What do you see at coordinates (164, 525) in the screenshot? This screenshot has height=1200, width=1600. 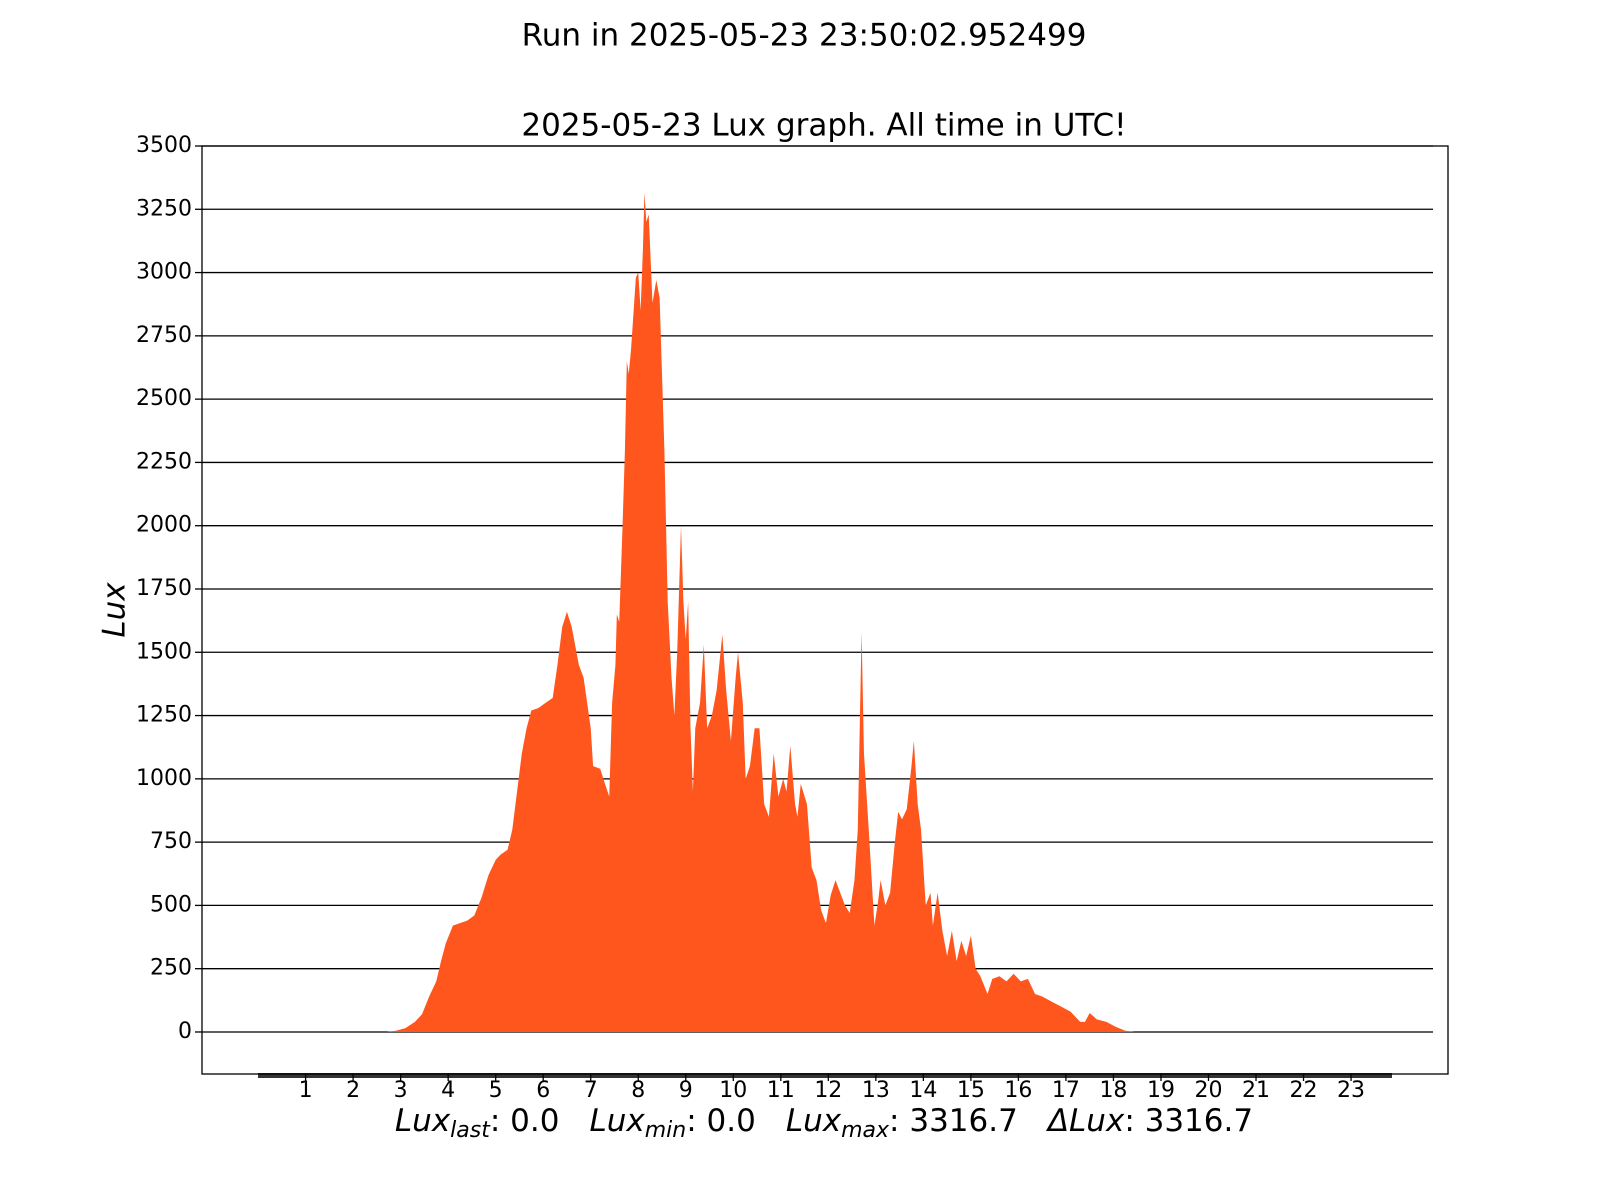 I see `y-tick-label: 2000` at bounding box center [164, 525].